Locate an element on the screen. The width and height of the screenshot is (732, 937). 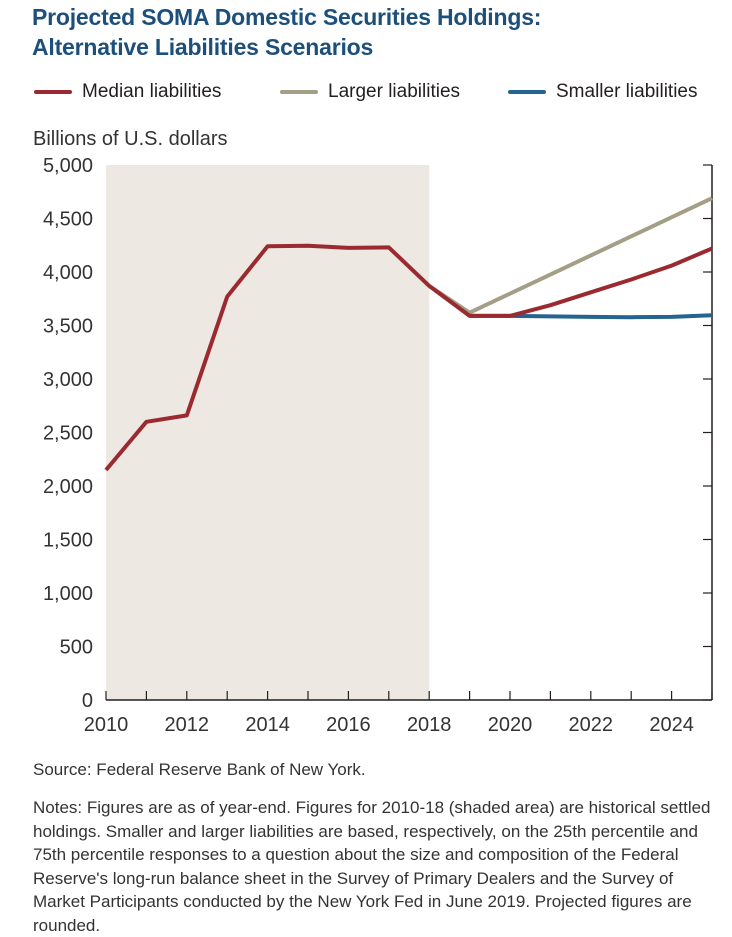
y-tick-label: 500 is located at coordinates (76, 648).